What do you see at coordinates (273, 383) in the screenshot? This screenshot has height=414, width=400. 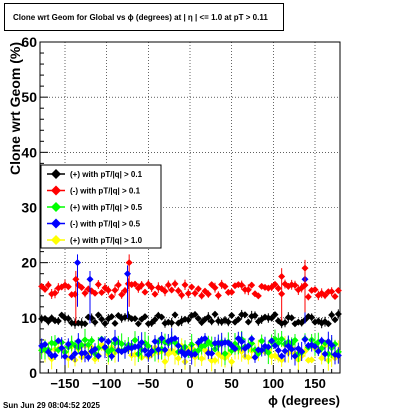 I see `x-tick-label: 100` at bounding box center [273, 383].